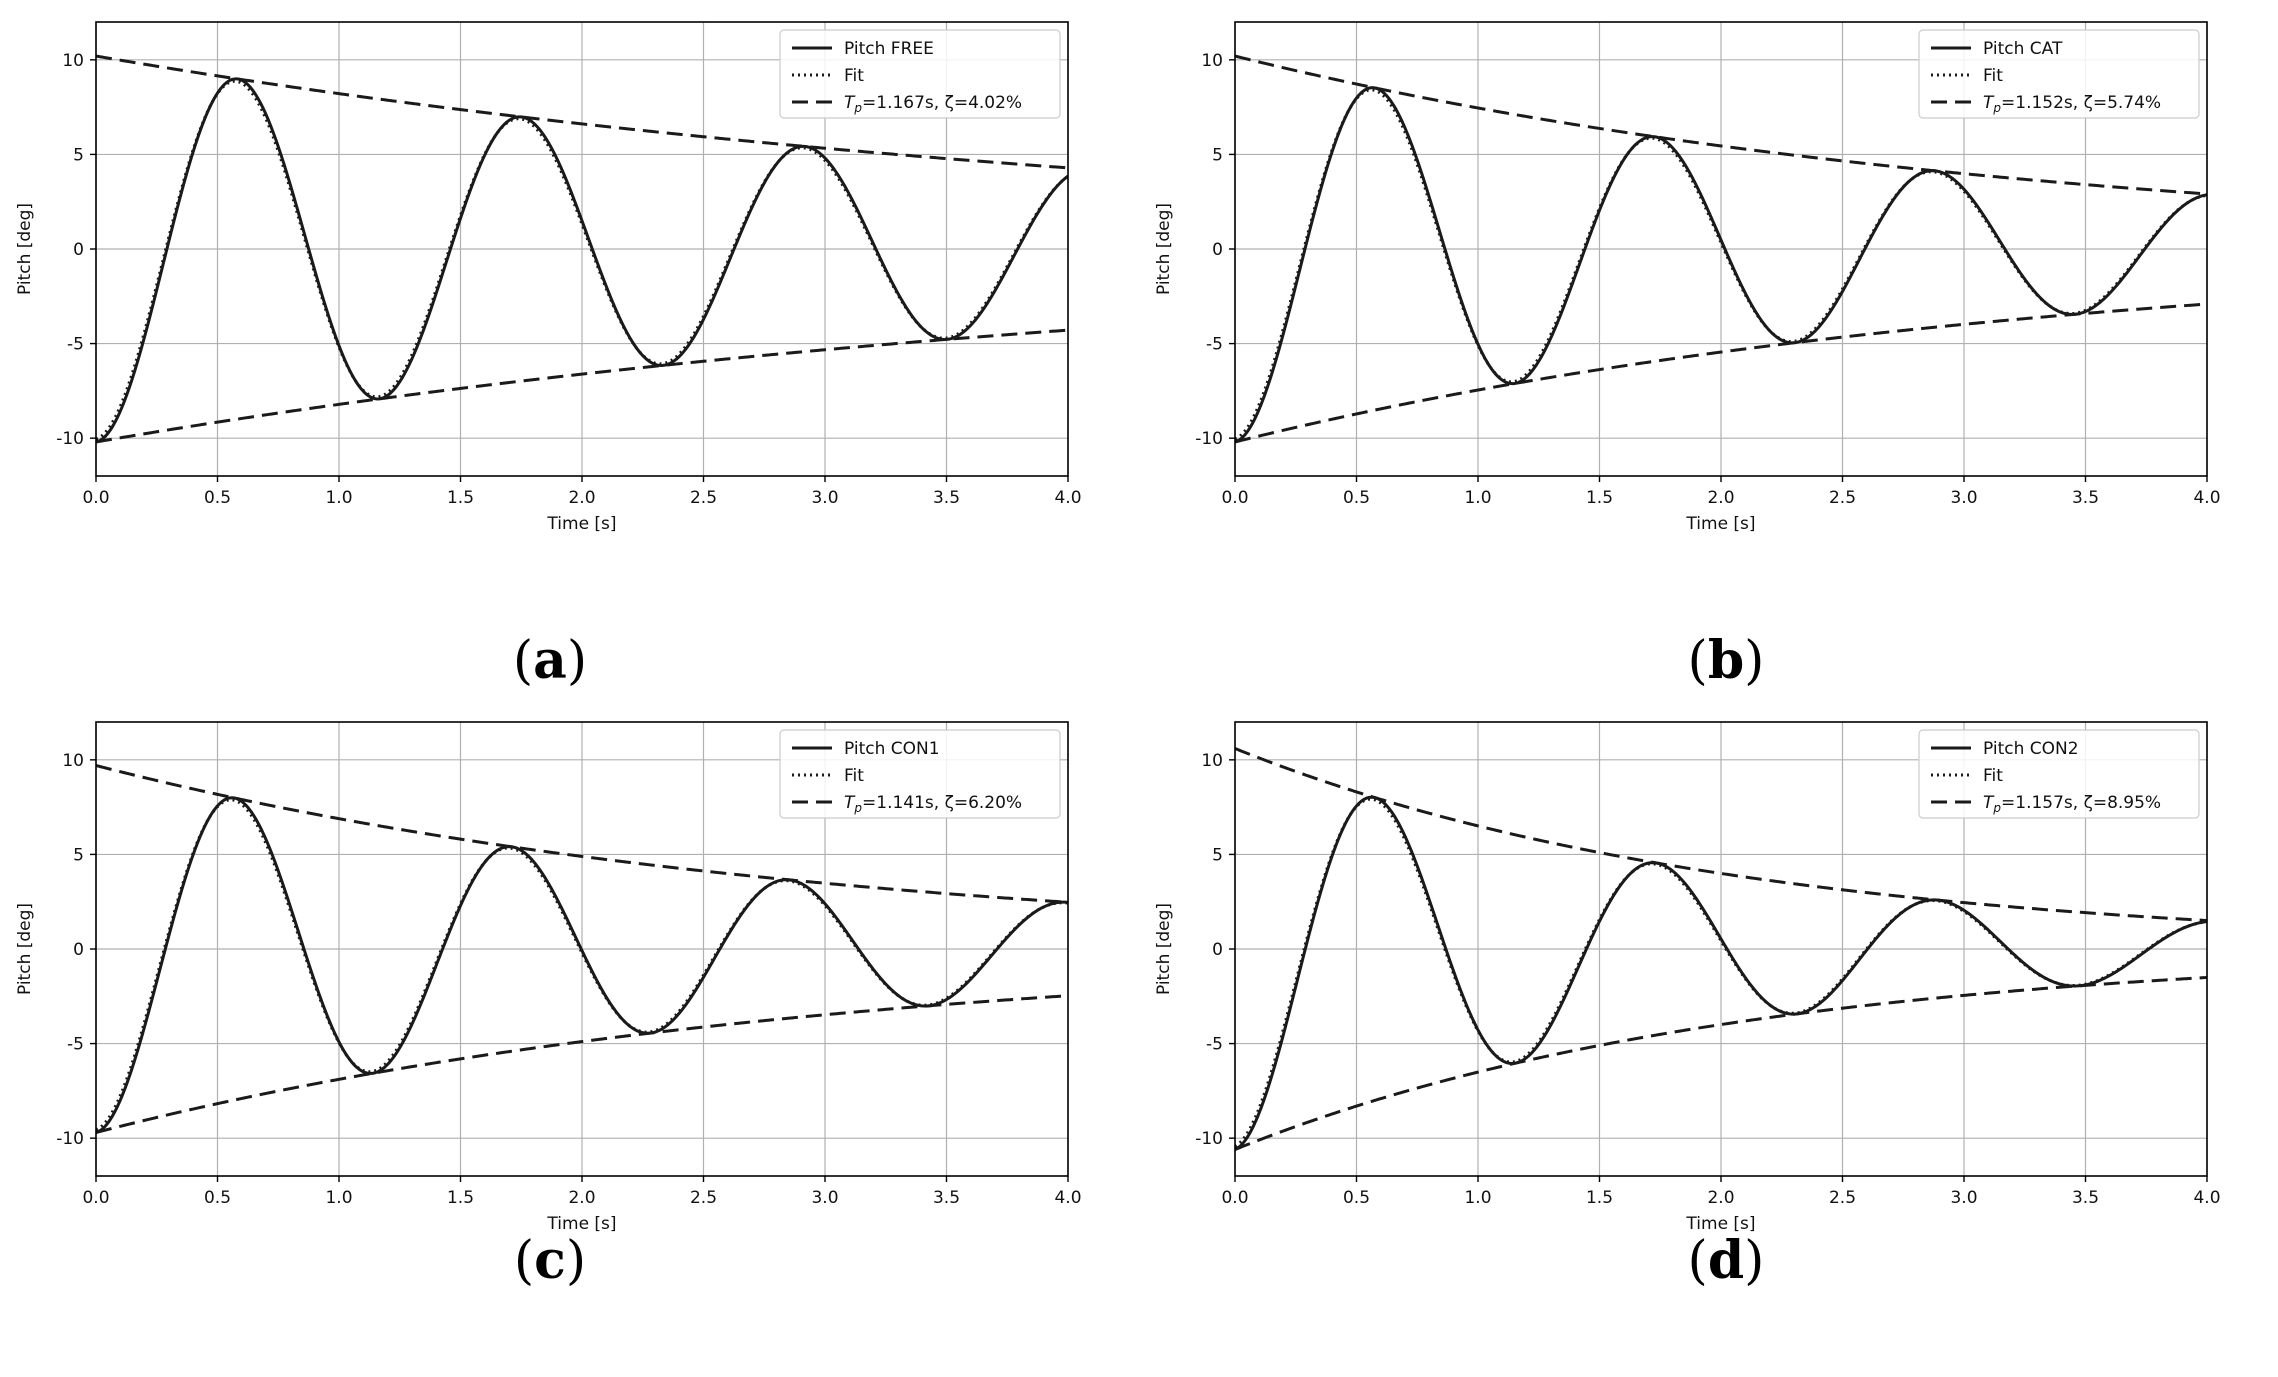 The image size is (2278, 1377). I want to click on panel-caption-d: (d), so click(1726, 1260).